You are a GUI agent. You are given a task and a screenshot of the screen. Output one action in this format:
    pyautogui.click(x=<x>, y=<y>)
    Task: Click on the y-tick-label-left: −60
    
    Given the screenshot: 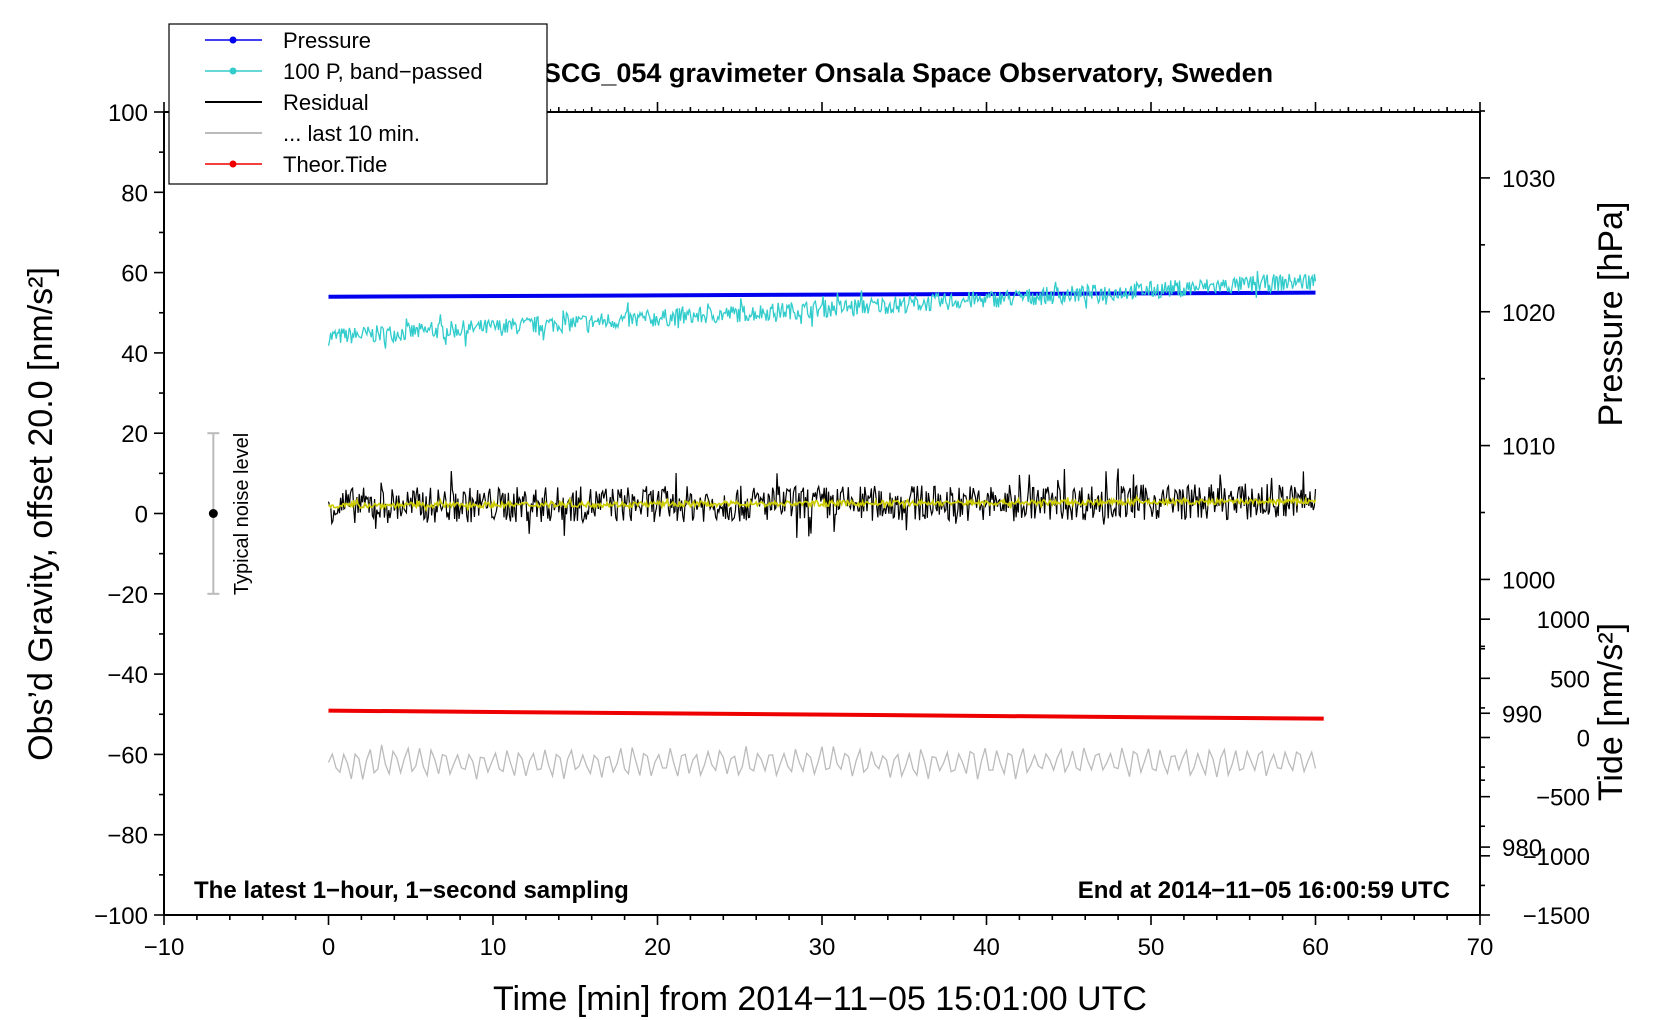 What is the action you would take?
    pyautogui.click(x=127, y=755)
    